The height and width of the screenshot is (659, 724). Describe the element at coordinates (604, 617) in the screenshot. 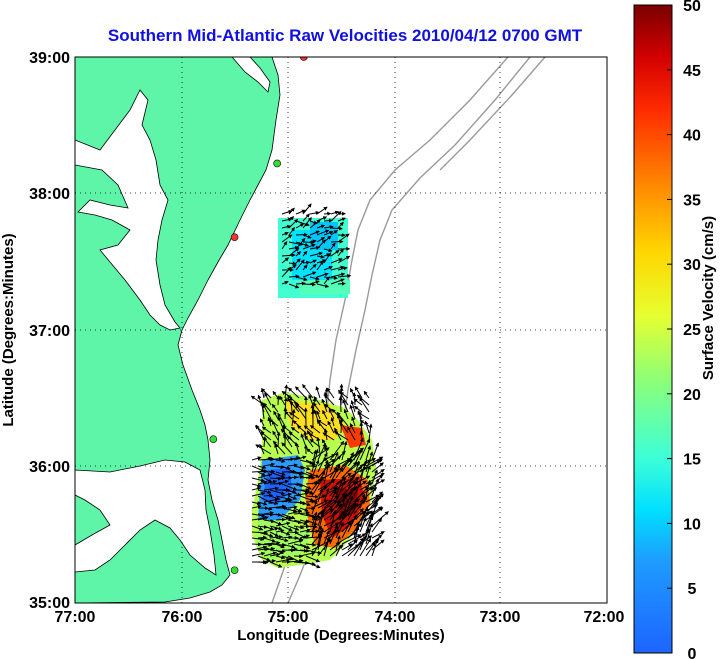

I see `x-tick-label: 72:00` at that location.